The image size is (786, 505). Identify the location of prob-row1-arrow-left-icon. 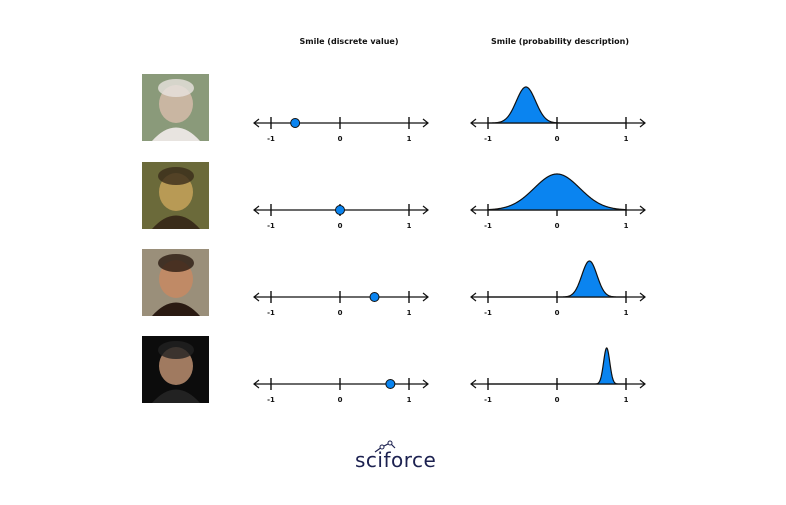
(473, 123).